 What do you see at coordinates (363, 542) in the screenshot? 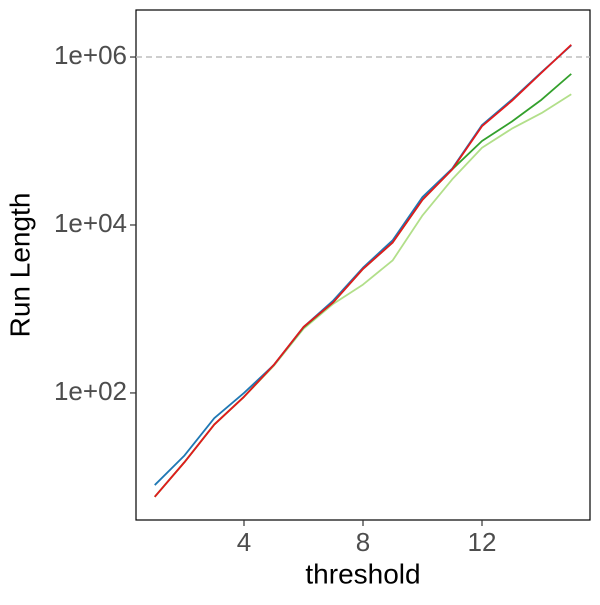
I see `x-tick-label: 8` at bounding box center [363, 542].